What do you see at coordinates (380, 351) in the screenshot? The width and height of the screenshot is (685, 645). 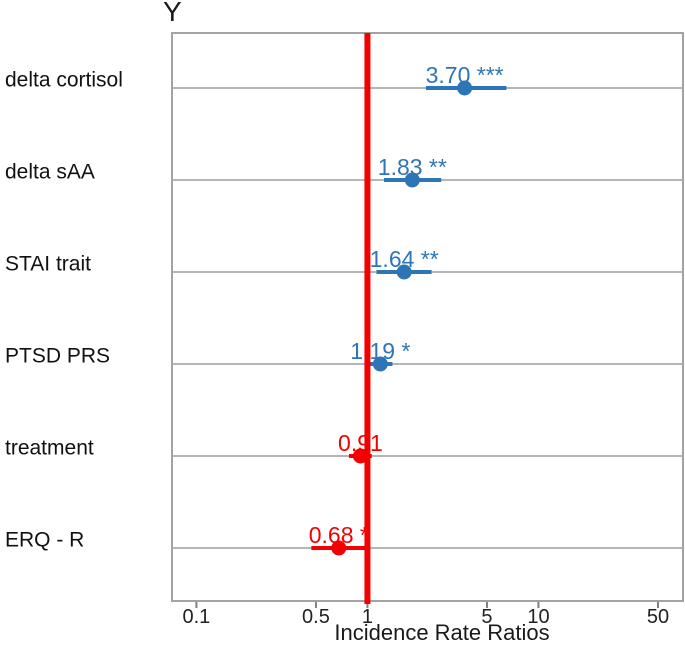 I see `value-label: 1.19 *` at bounding box center [380, 351].